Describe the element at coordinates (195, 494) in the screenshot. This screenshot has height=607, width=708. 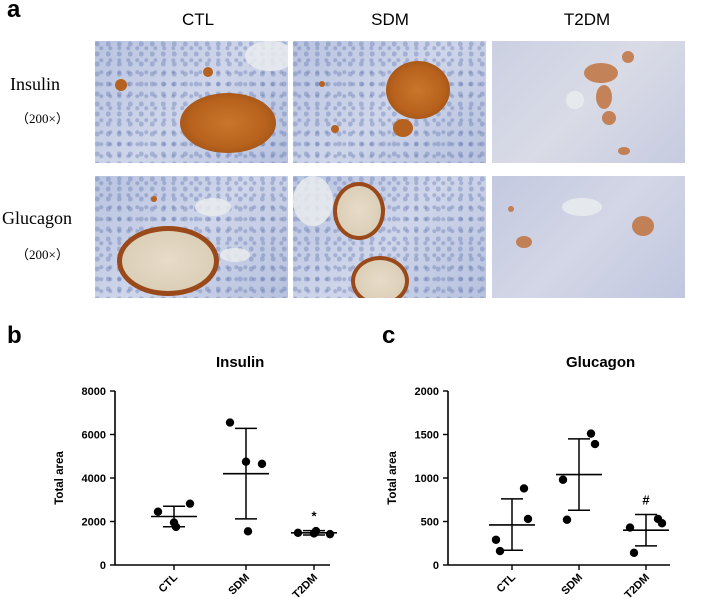
I see `chart-insulin: 0 2000 4000 6000 8000 Total area CTL SDM T2DM *` at that location.